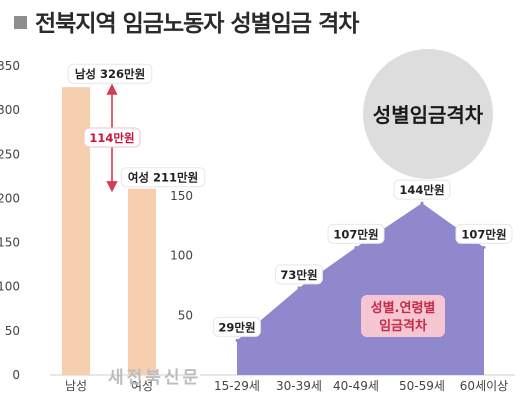  Describe the element at coordinates (403, 308) in the screenshot. I see `area-label-line1: 성별.연령별` at that location.